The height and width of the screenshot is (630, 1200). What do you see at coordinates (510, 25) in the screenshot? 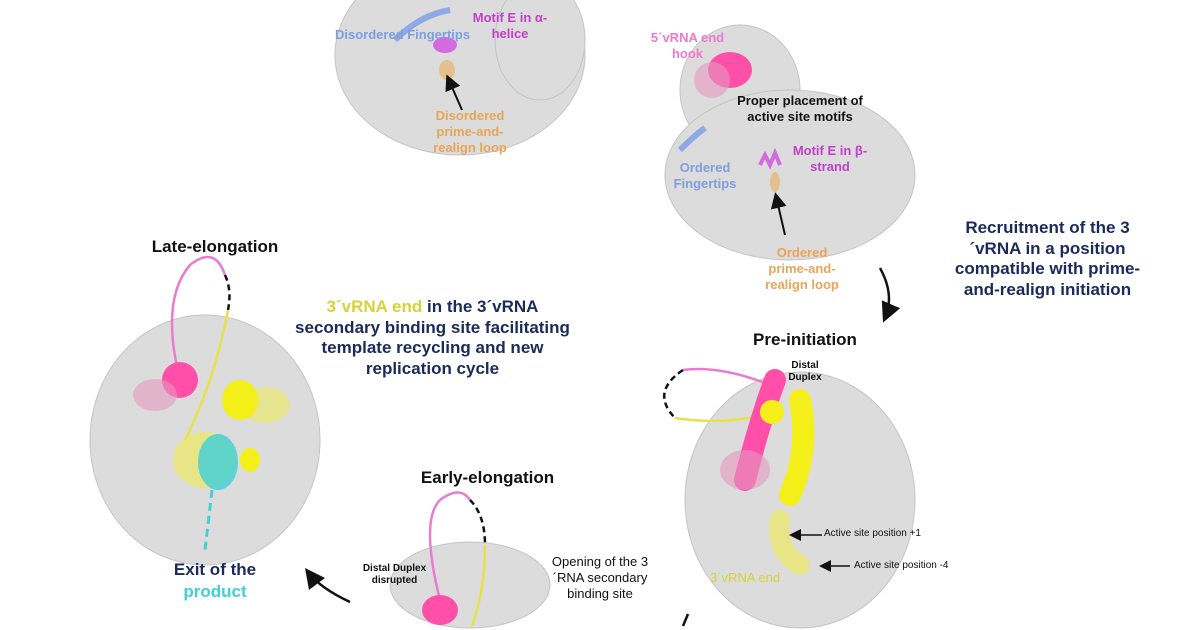
I see `label-motif-e-helix: Motif E in α-helice` at bounding box center [510, 25].